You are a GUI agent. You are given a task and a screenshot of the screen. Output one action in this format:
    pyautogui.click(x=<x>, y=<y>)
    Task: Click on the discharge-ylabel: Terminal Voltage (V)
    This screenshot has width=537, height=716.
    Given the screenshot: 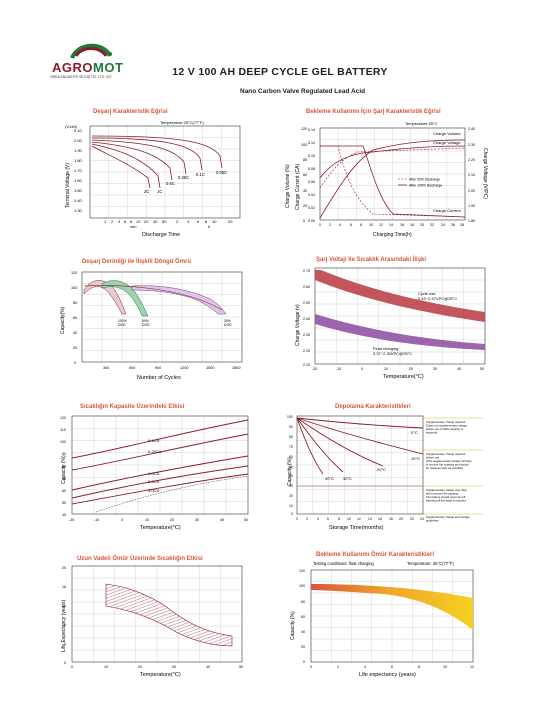 What is the action you would take?
    pyautogui.click(x=68, y=185)
    